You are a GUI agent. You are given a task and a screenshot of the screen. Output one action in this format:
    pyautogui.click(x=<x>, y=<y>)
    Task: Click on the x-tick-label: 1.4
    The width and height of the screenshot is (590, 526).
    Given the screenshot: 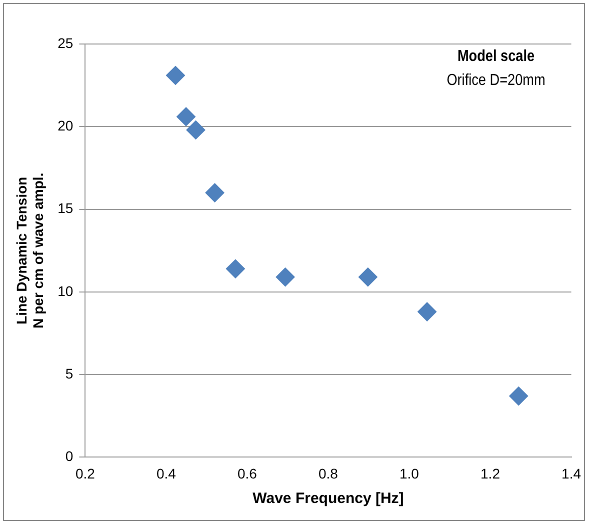 What is the action you would take?
    pyautogui.click(x=572, y=473)
    